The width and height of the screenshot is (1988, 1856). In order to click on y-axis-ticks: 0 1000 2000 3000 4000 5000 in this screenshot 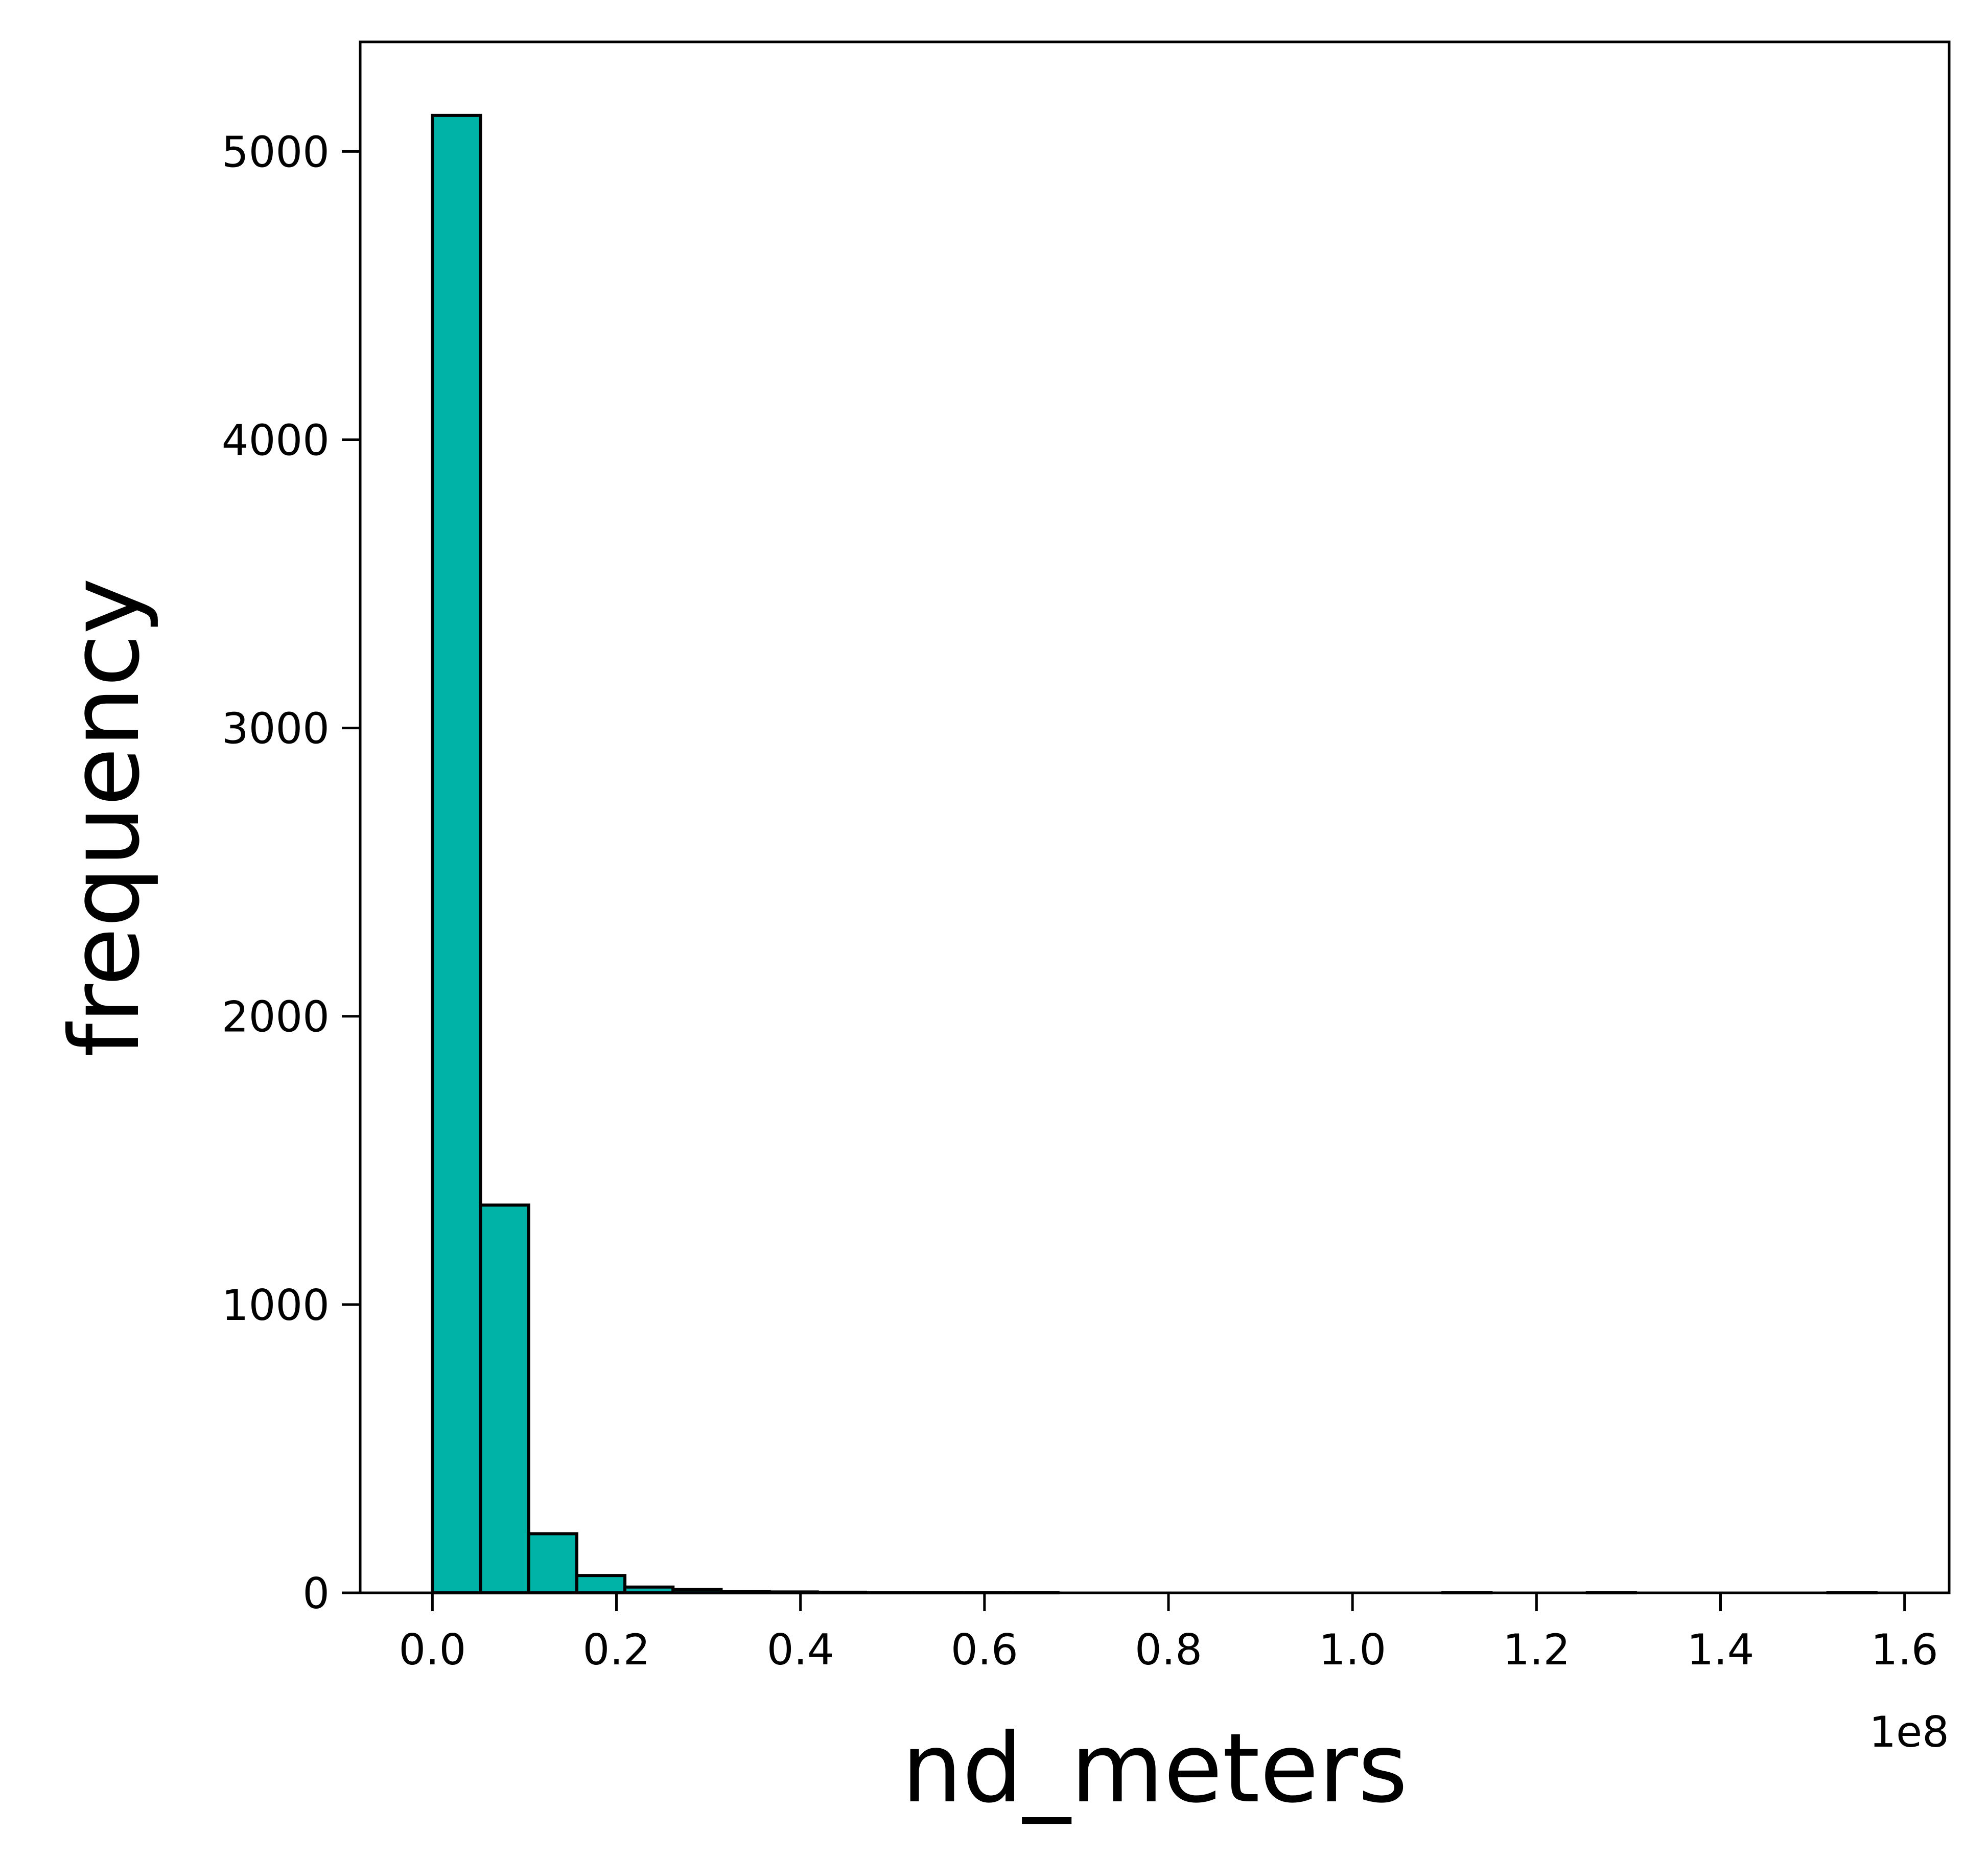, I will do `click(291, 872)`.